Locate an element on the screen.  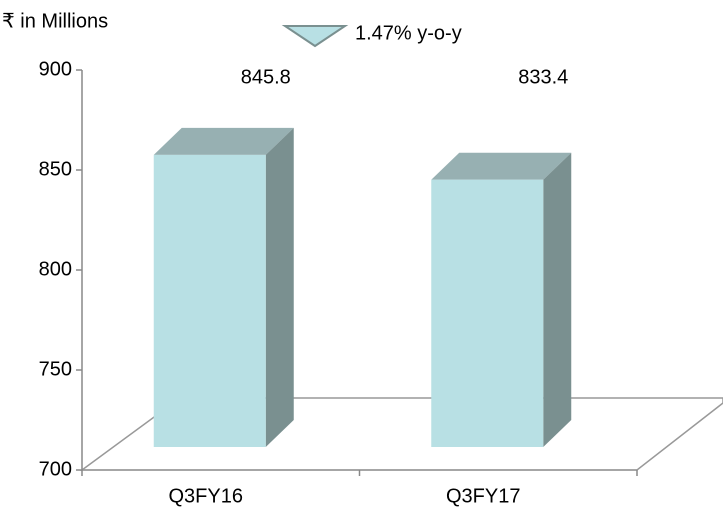
data-label: 833.4 is located at coordinates (543, 77).